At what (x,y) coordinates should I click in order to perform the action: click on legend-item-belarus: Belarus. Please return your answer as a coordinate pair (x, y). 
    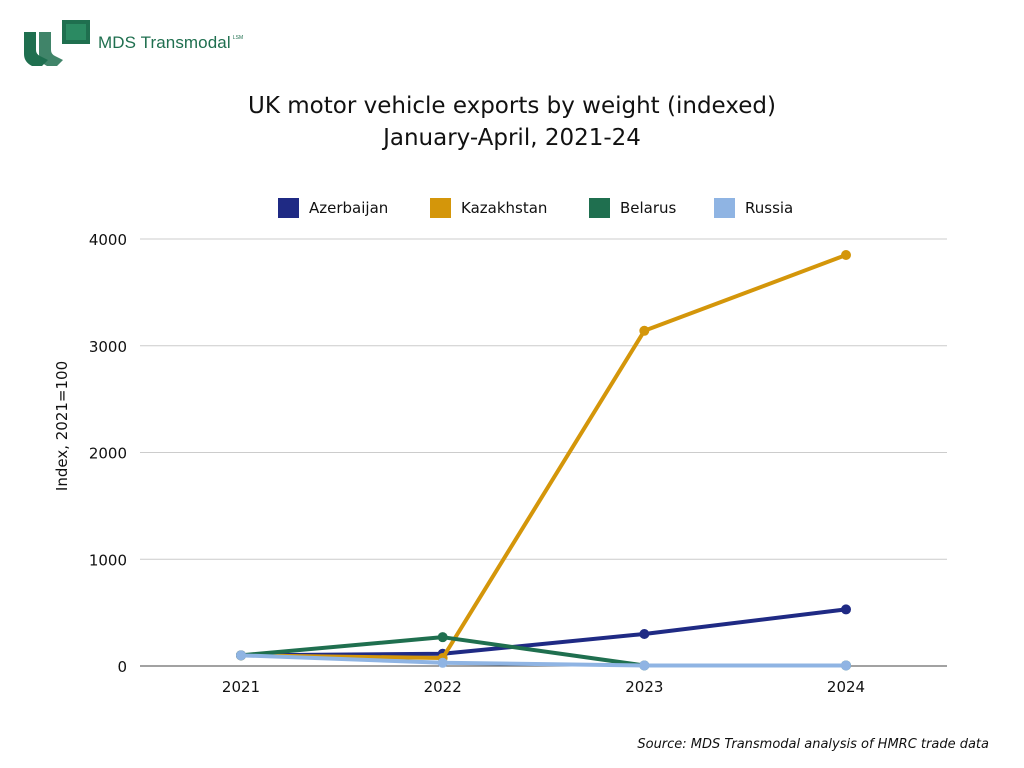
    Looking at the image, I should click on (633, 208).